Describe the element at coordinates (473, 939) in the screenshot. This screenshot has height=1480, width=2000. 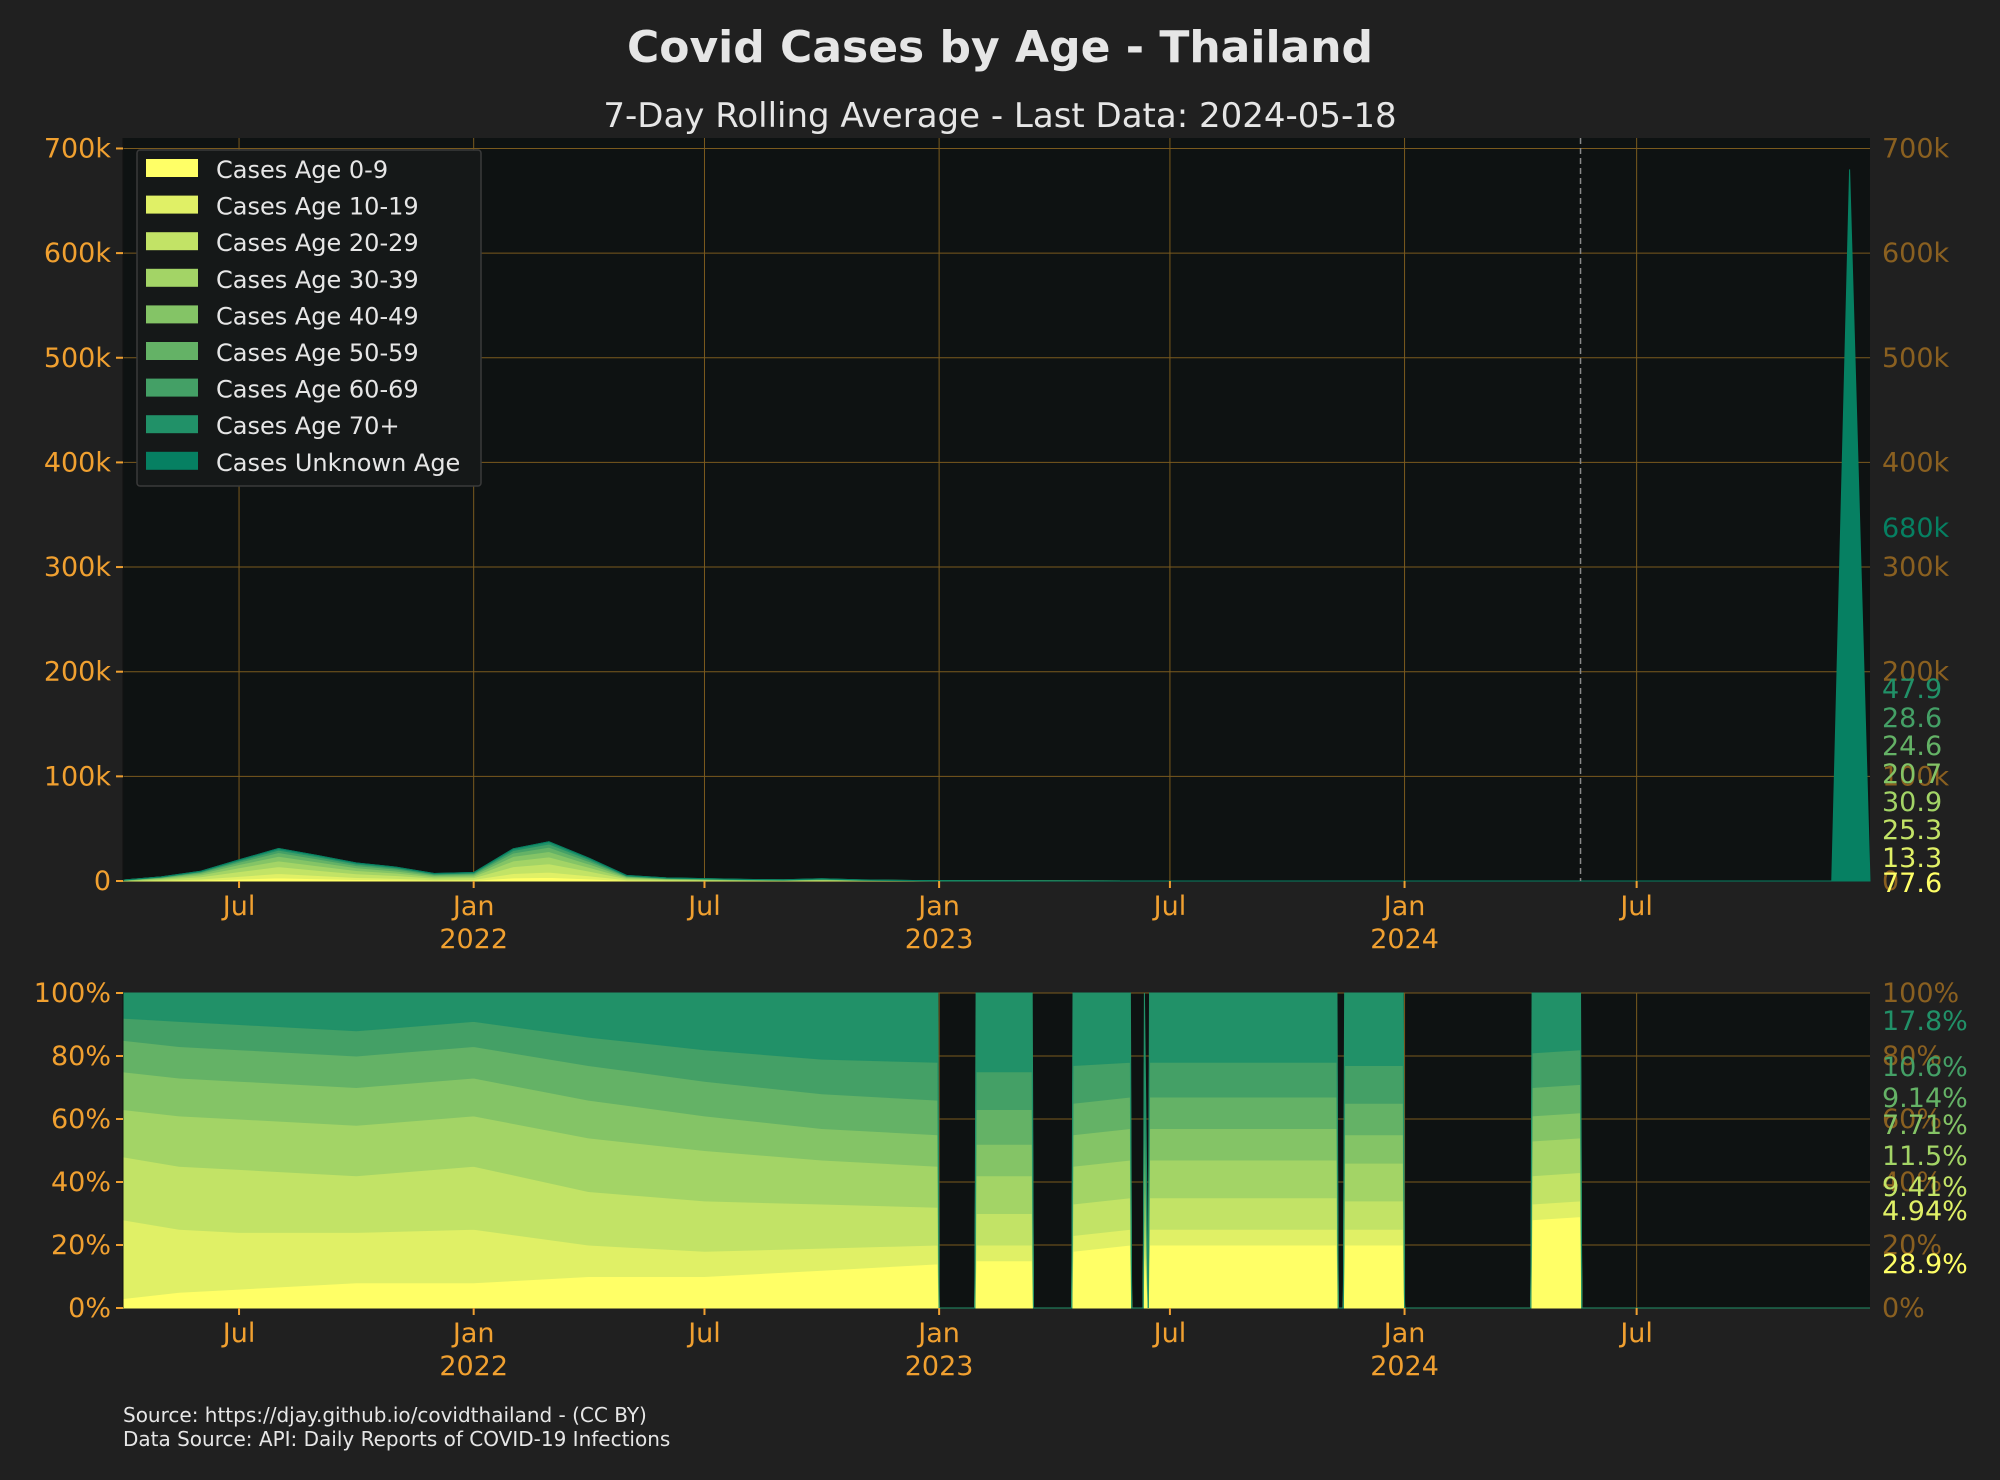
I see `top-xtick-year-1: 2022` at that location.